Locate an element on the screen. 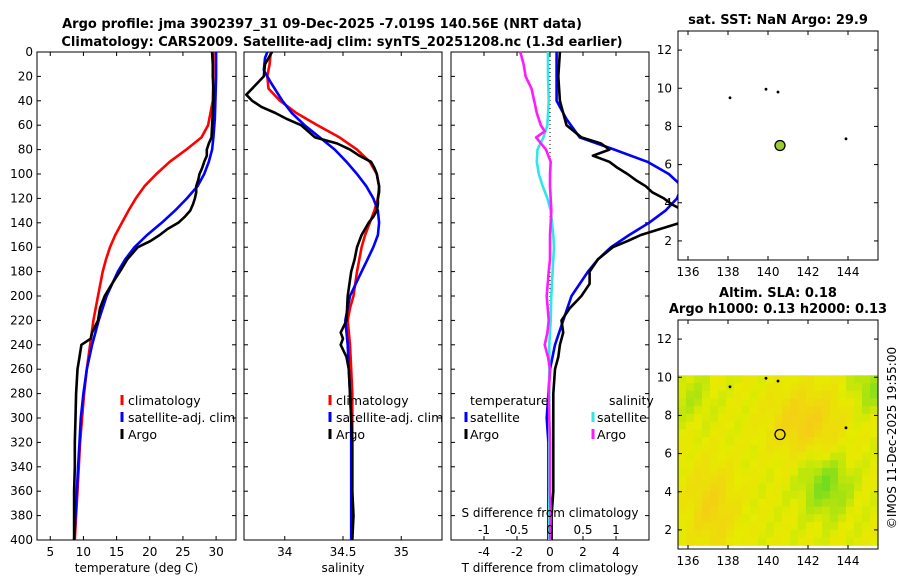 Image resolution: width=900 pixels, height=580 pixels. s-diff-axis-label: S difference from climatology is located at coordinates (550, 513).